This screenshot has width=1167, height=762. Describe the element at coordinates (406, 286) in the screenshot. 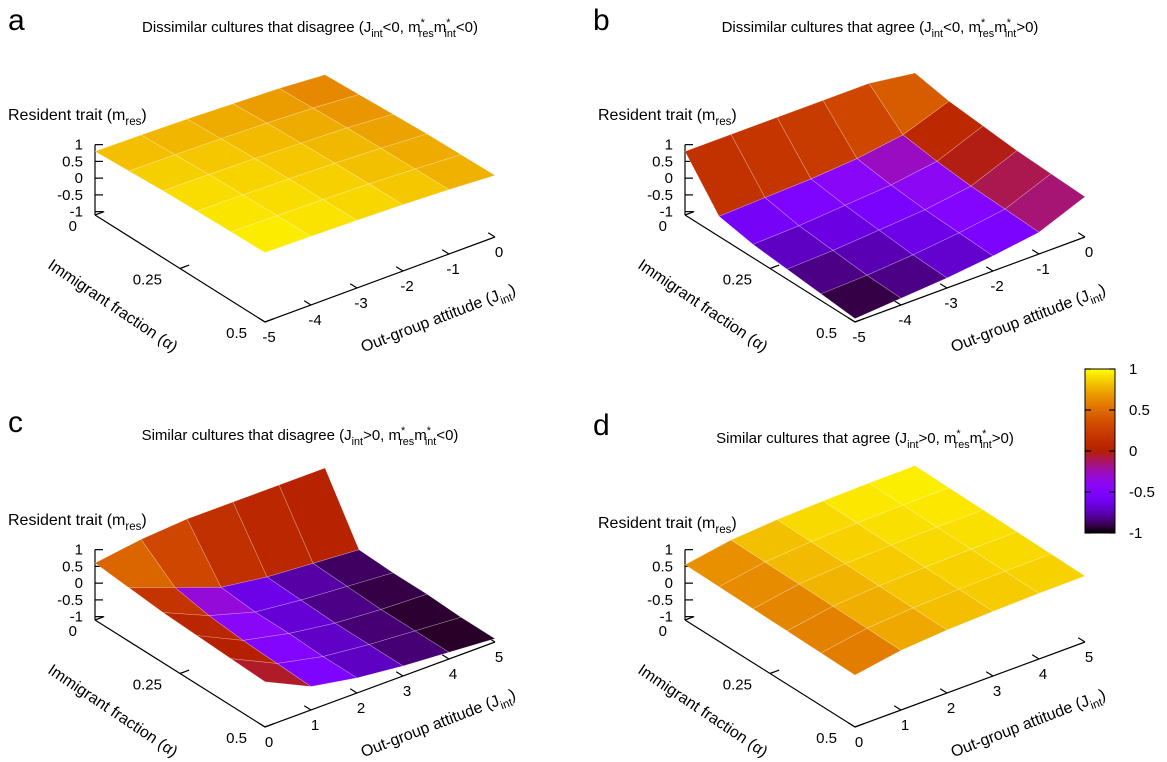

I see `y-tick-label: -2` at that location.